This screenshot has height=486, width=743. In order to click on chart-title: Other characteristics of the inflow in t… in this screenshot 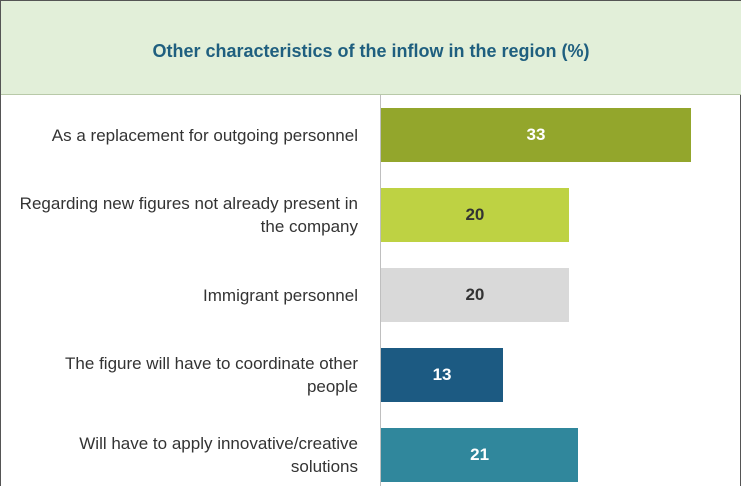, I will do `click(371, 51)`.